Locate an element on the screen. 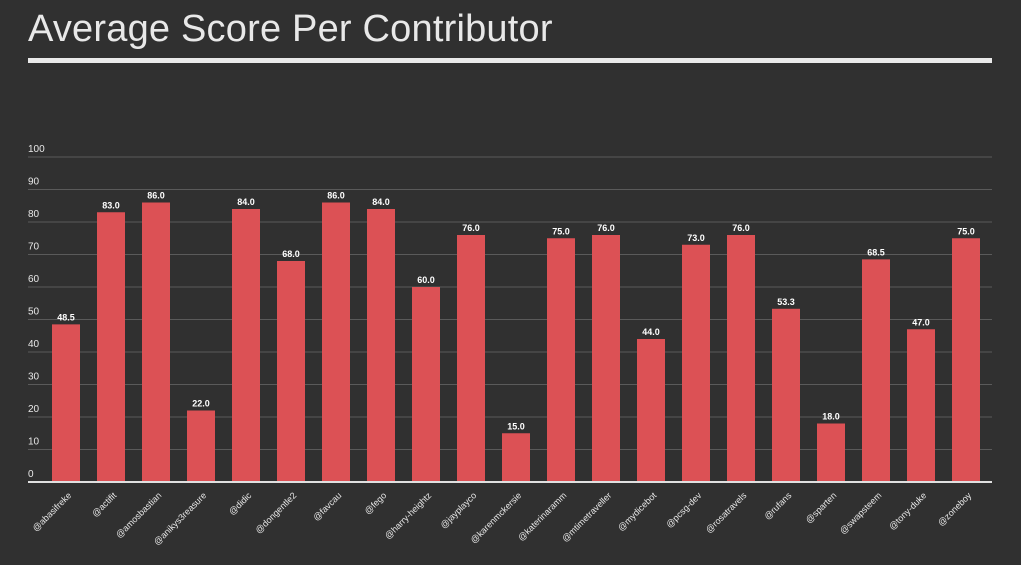 This screenshot has height=565, width=1021. y-tick-label: 40 is located at coordinates (34, 344).